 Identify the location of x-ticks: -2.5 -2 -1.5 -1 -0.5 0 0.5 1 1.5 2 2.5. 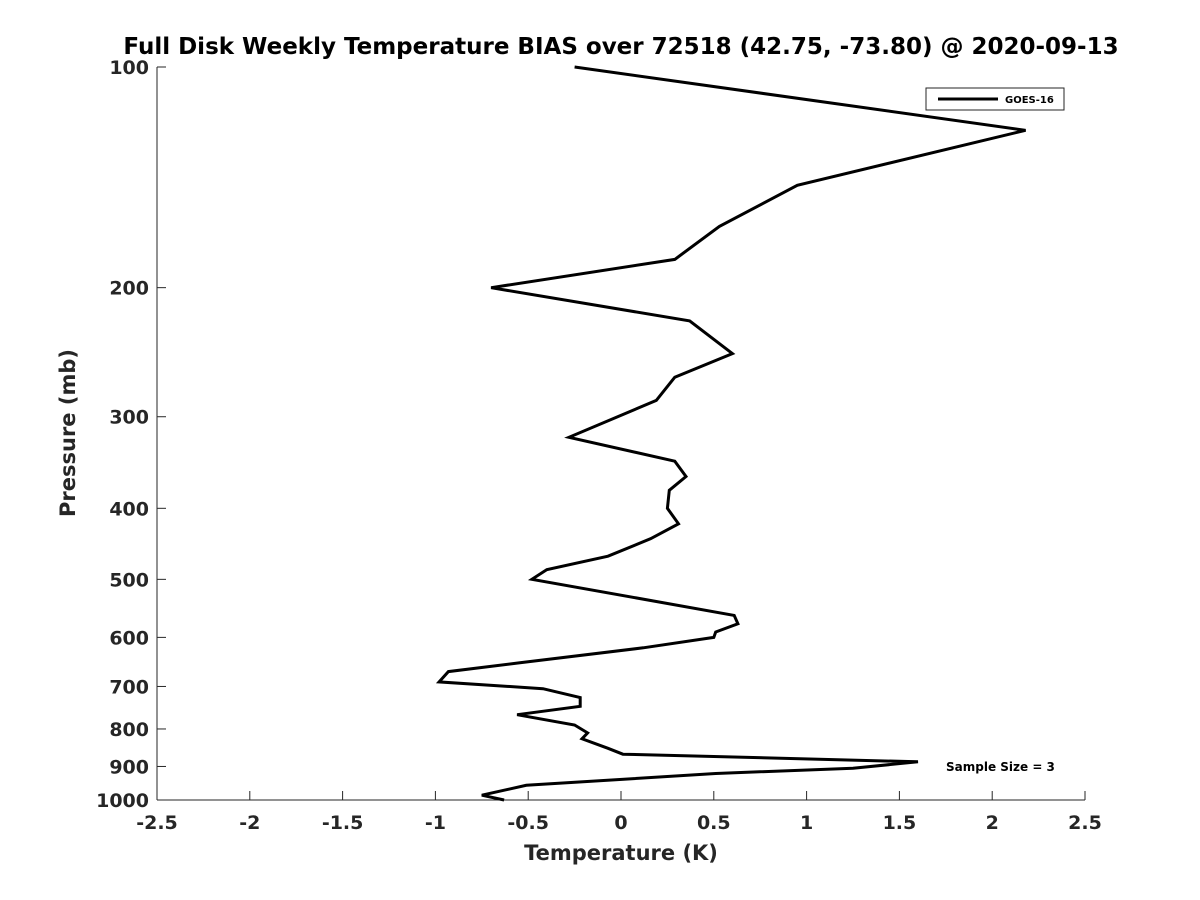
(619, 812).